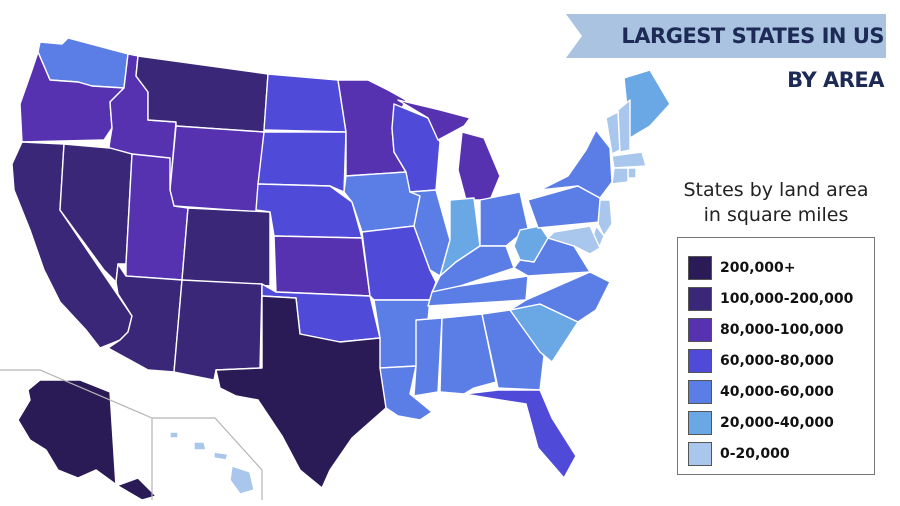  I want to click on state-ak, so click(87, 440).